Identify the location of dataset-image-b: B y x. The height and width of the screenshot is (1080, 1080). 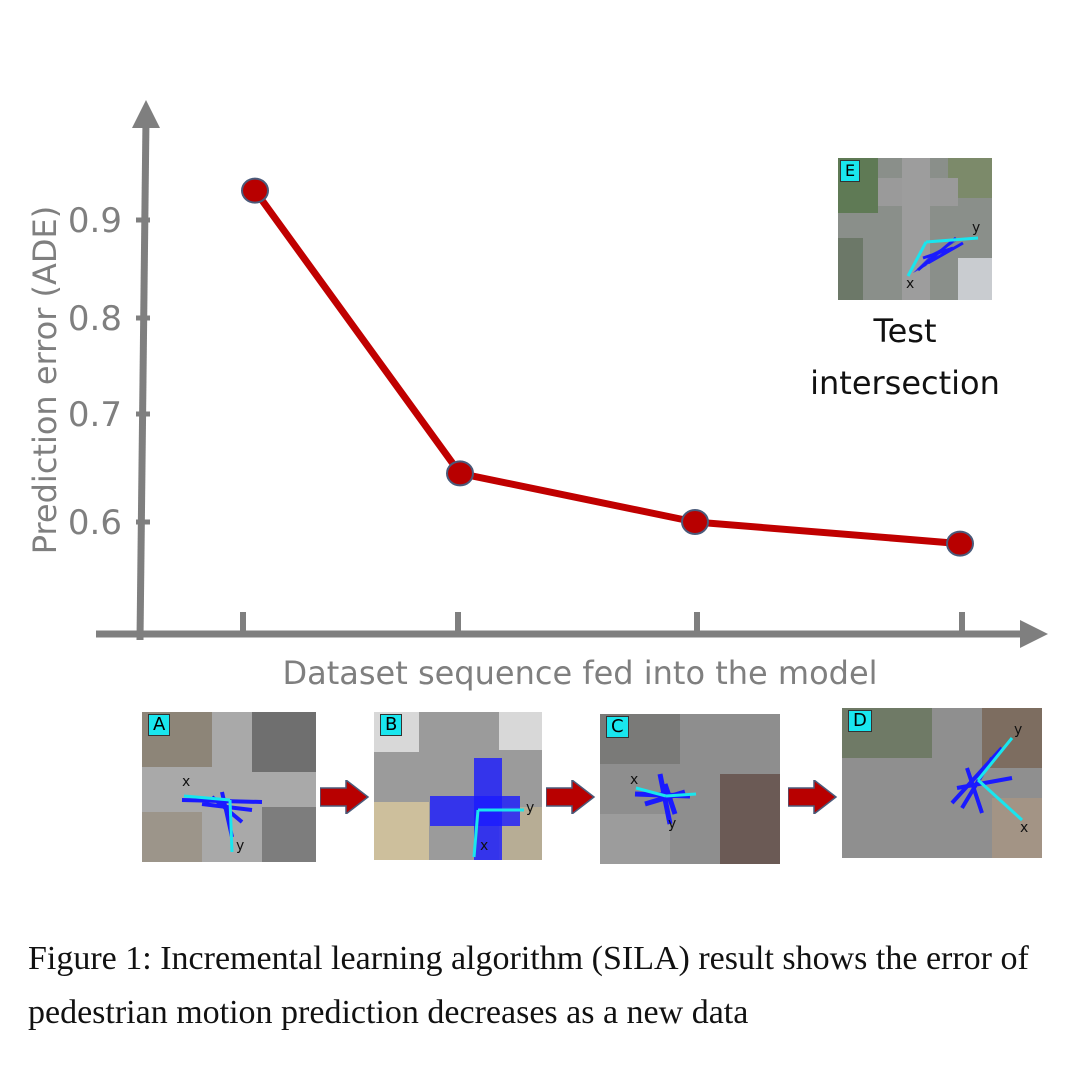
(458, 786).